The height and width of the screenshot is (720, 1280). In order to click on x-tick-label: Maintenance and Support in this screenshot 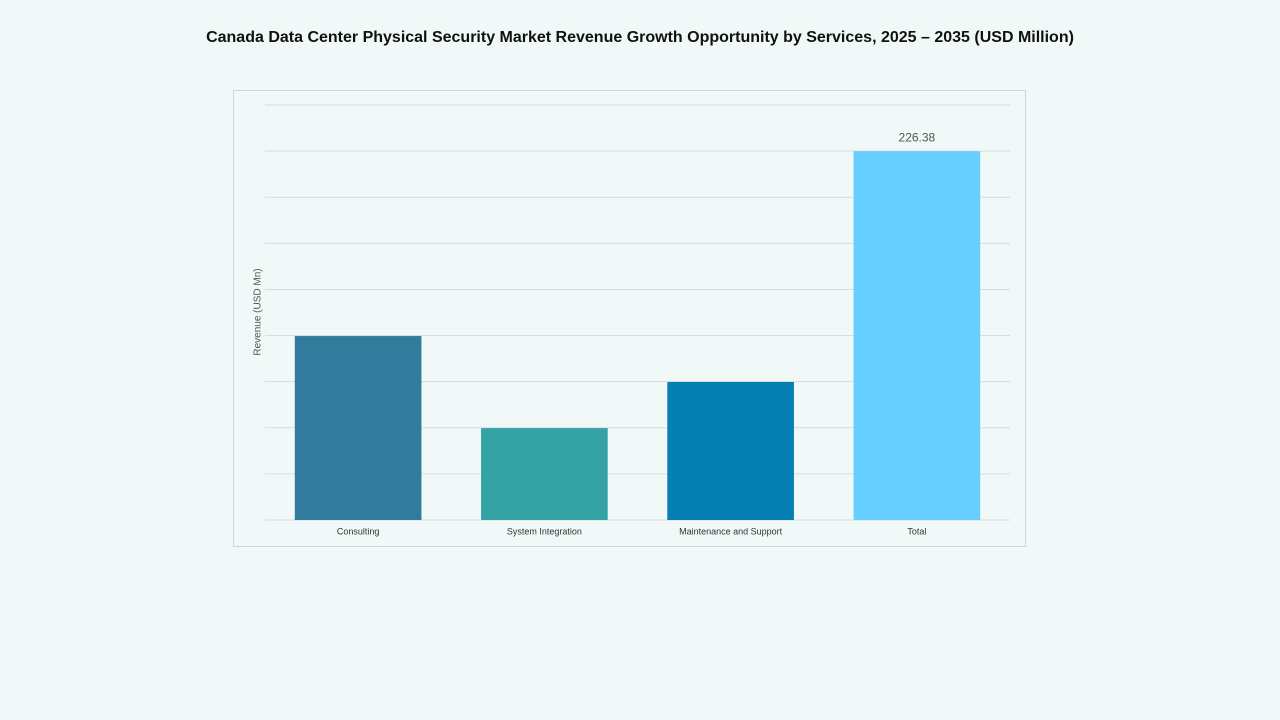, I will do `click(731, 531)`.